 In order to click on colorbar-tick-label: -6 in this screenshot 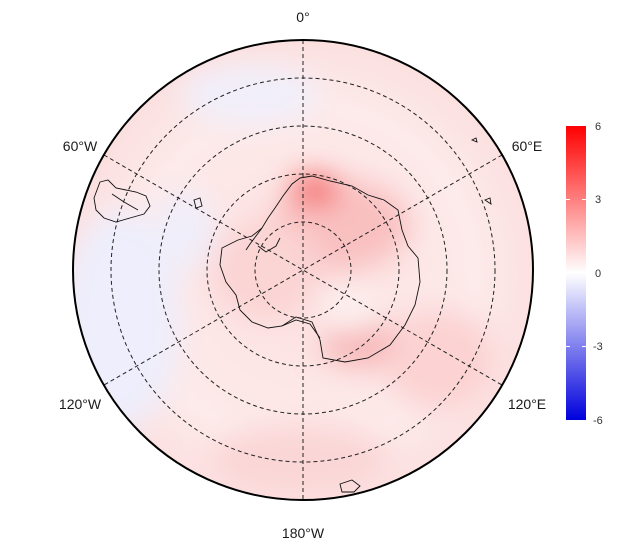, I will do `click(598, 421)`.